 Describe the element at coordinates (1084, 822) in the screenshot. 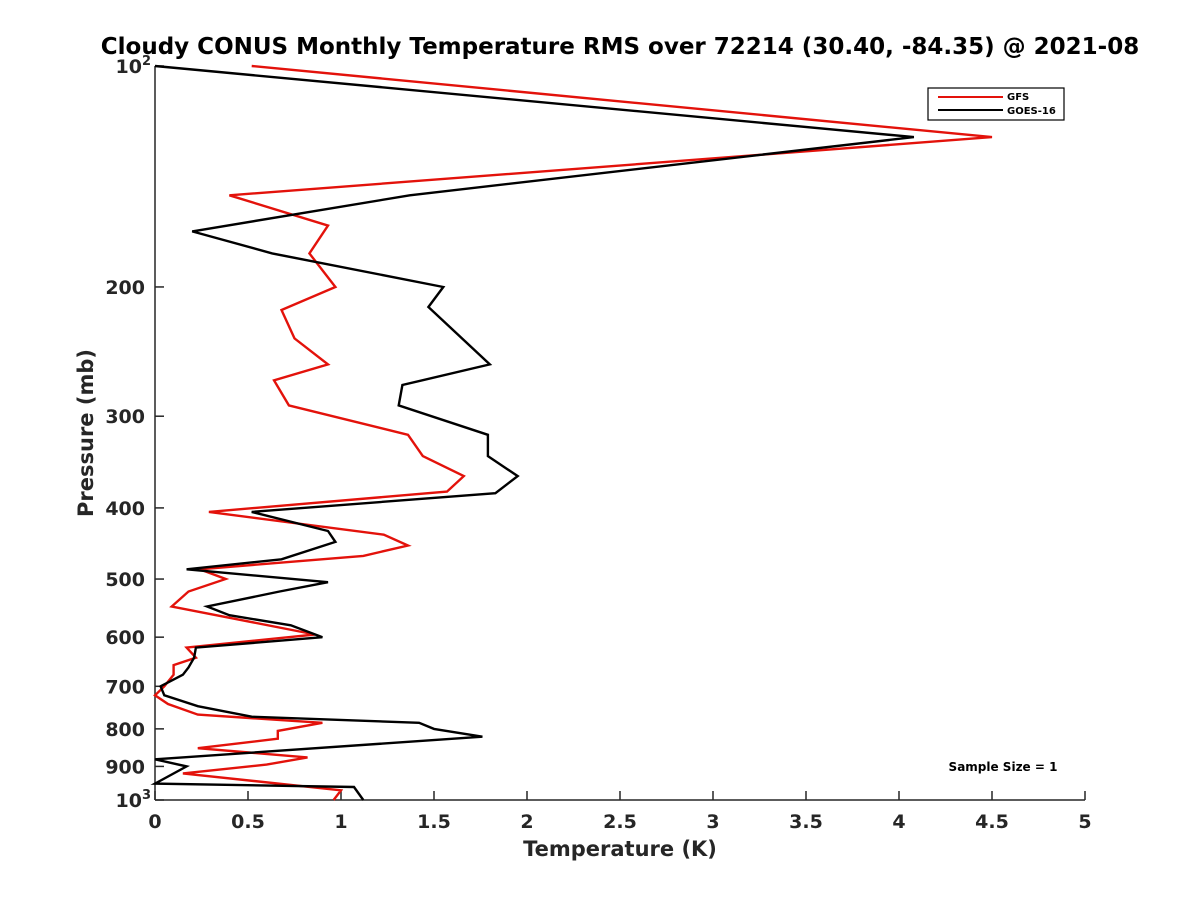

I see `x-tick-label: 5` at that location.